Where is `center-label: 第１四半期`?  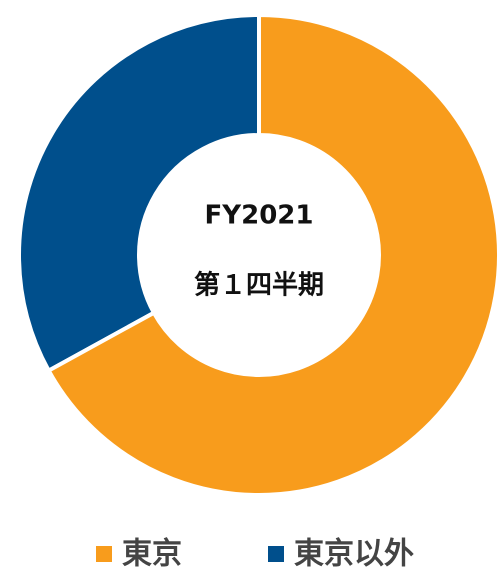
center-label: 第１四半期 is located at coordinates (259, 285).